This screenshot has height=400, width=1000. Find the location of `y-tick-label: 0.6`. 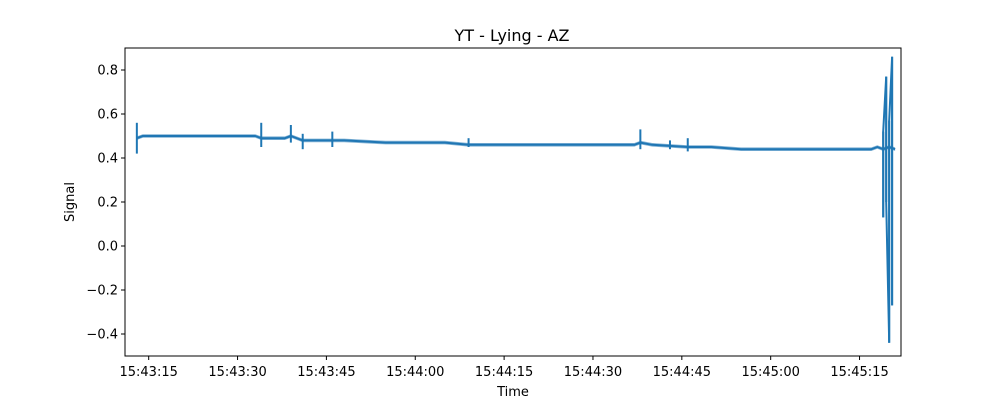

y-tick-label: 0.6 is located at coordinates (107, 115).